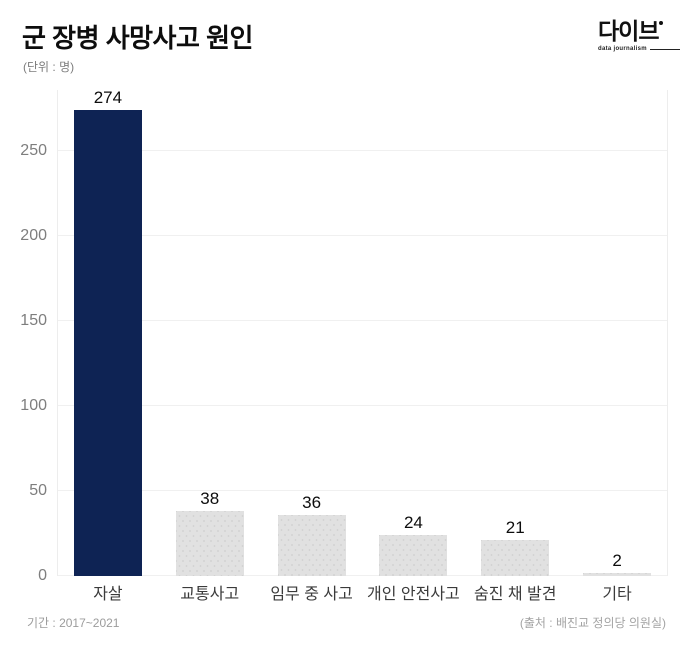  I want to click on x-tick-label: 기타, so click(617, 594).